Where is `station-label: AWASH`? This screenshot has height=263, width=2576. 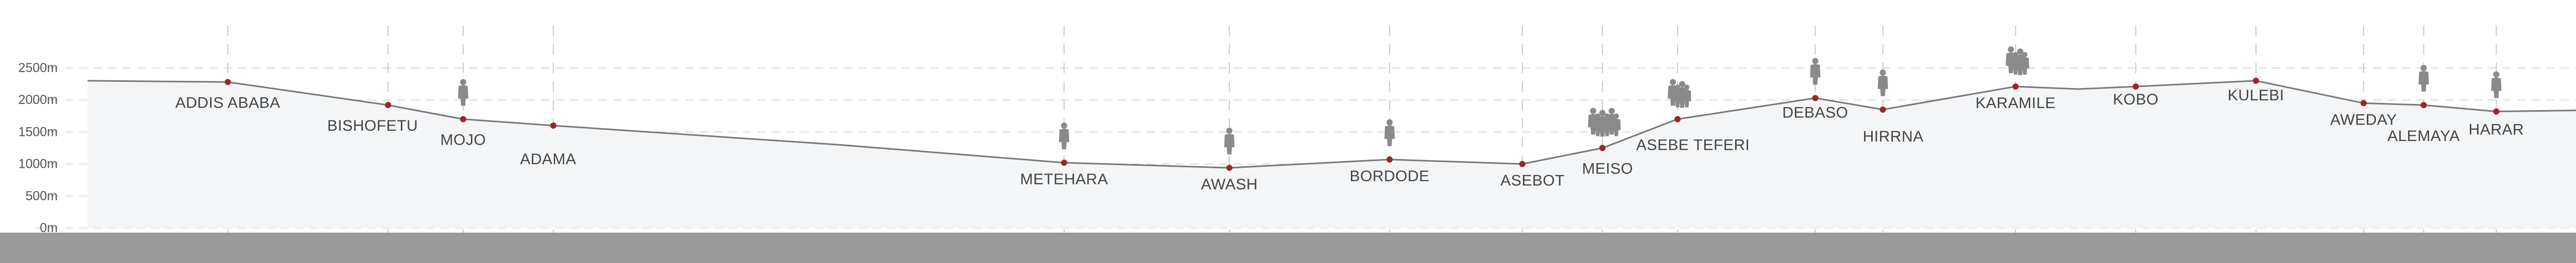
station-label: AWASH is located at coordinates (1229, 184).